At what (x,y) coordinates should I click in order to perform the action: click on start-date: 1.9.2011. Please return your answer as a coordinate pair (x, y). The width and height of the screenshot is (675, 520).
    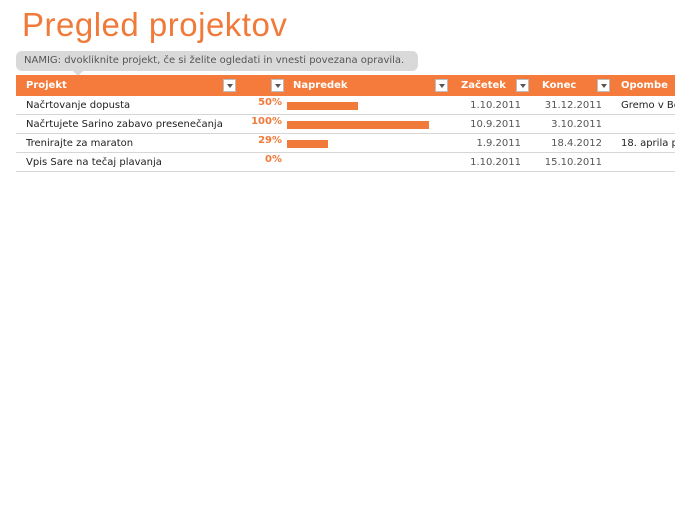
    Looking at the image, I should click on (498, 143).